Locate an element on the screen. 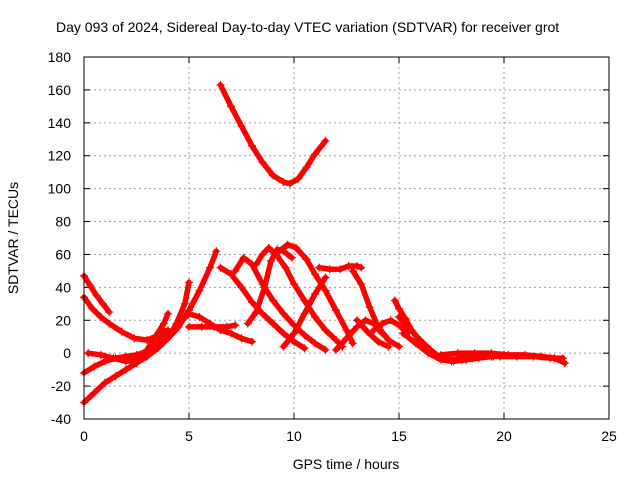 Image resolution: width=640 pixels, height=480 pixels. y-tick-label: 180 is located at coordinates (60, 57).